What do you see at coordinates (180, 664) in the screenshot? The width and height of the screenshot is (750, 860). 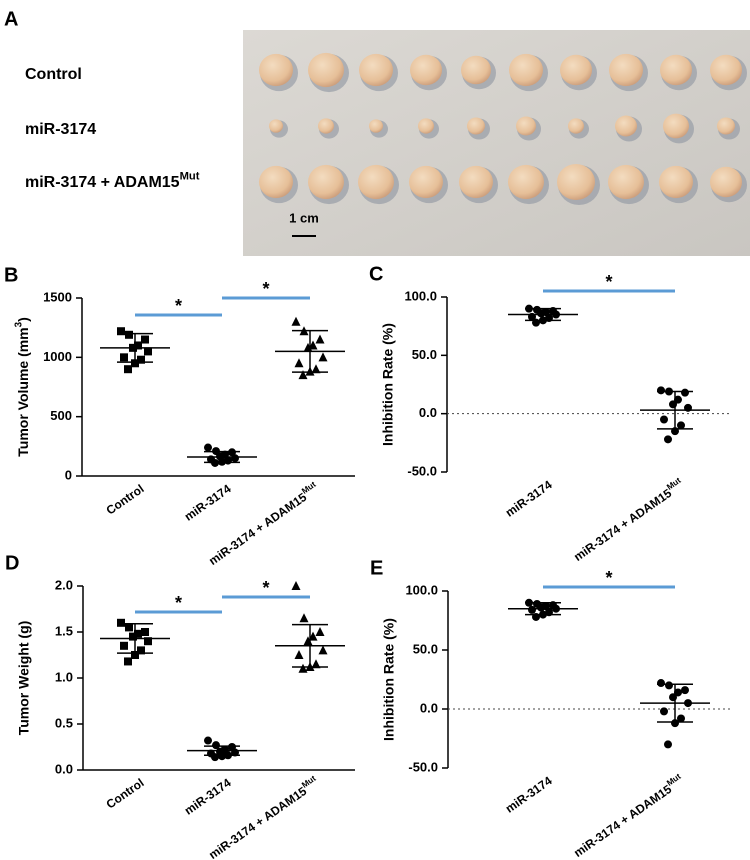 I see `chart-panel: D 0.0 0.5 1.0 1.5 2.0 * *` at bounding box center [180, 664].